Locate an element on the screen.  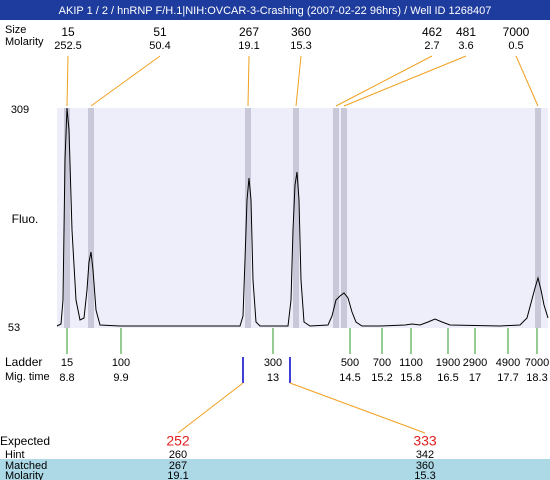
ladder-size: 300 is located at coordinates (273, 363).